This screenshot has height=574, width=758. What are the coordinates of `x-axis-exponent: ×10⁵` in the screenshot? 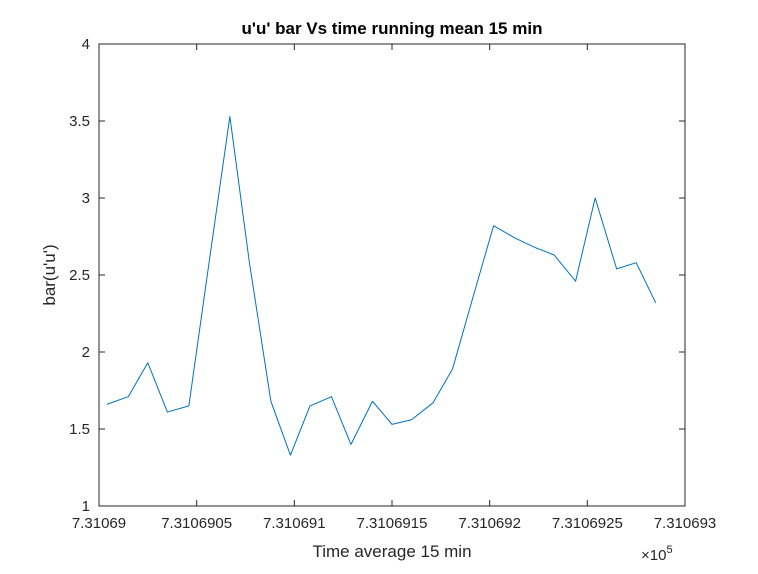 It's located at (657, 554).